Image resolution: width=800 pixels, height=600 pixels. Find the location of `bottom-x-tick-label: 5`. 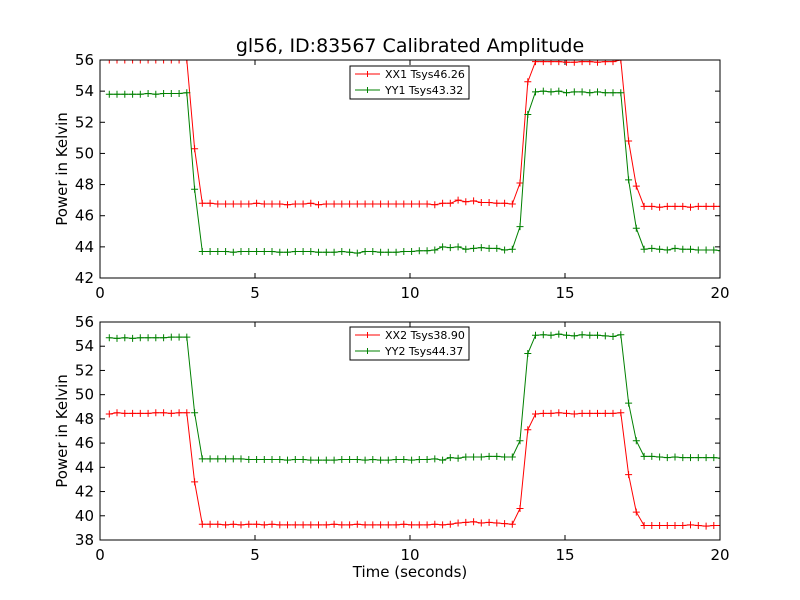

bottom-x-tick-label: 5 is located at coordinates (255, 555).